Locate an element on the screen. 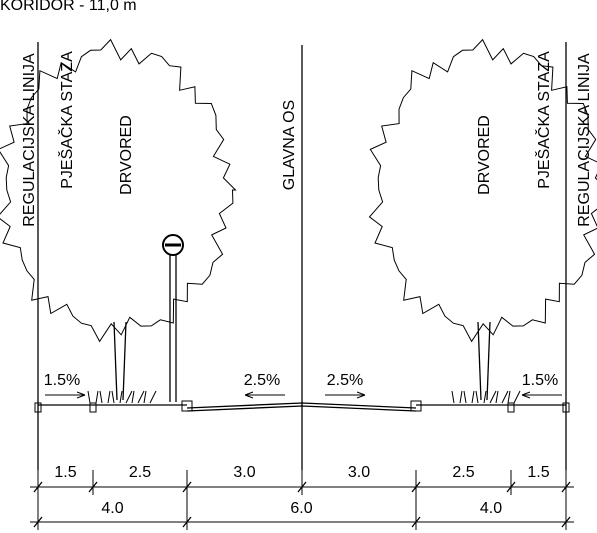 The height and width of the screenshot is (533, 597). title: KORIDOR - 11,0 m is located at coordinates (68, 7).